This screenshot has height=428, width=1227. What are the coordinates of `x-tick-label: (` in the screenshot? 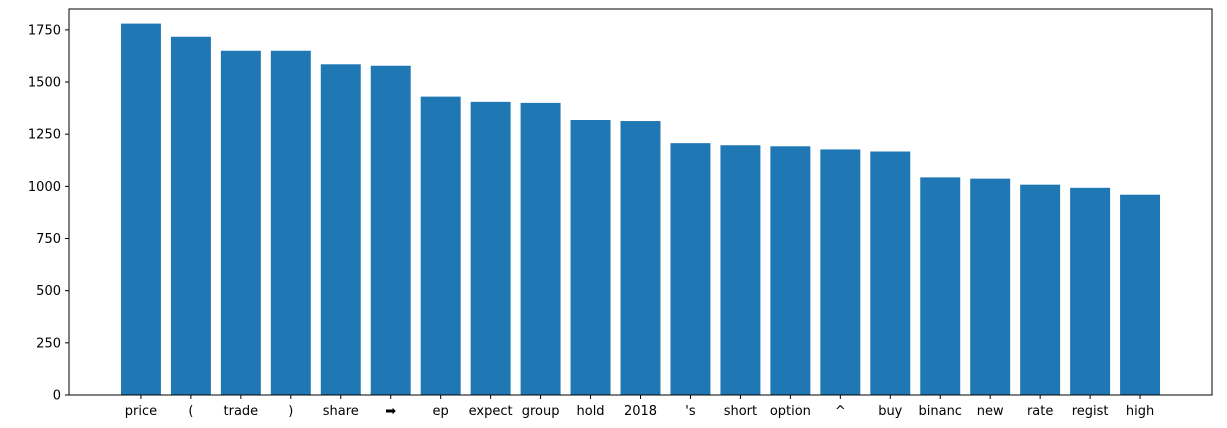 It's located at (190, 411).